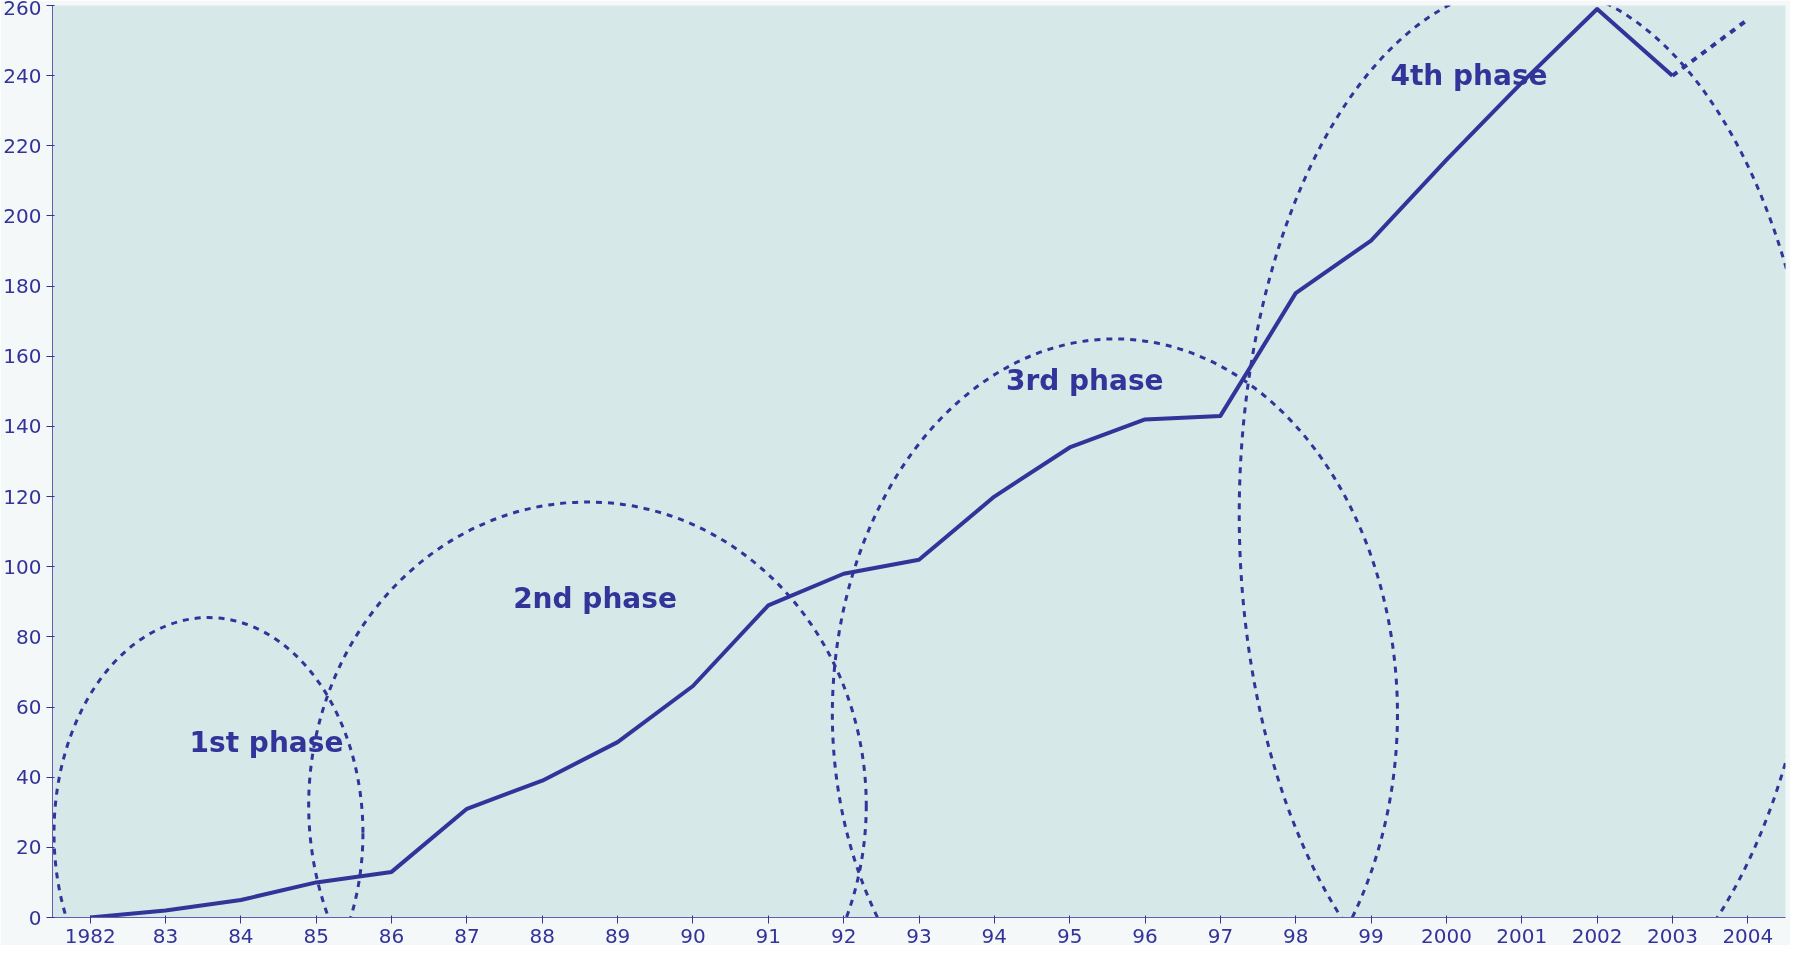 The height and width of the screenshot is (959, 1806). What do you see at coordinates (1522, 935) in the screenshot?
I see `x-tick-label: 2001` at bounding box center [1522, 935].